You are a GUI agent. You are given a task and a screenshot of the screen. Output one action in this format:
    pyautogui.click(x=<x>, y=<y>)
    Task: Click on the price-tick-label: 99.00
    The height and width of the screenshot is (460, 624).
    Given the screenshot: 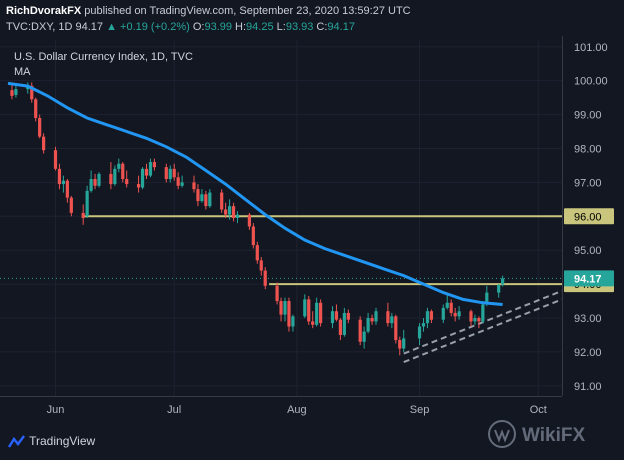 What is the action you would take?
    pyautogui.click(x=588, y=116)
    